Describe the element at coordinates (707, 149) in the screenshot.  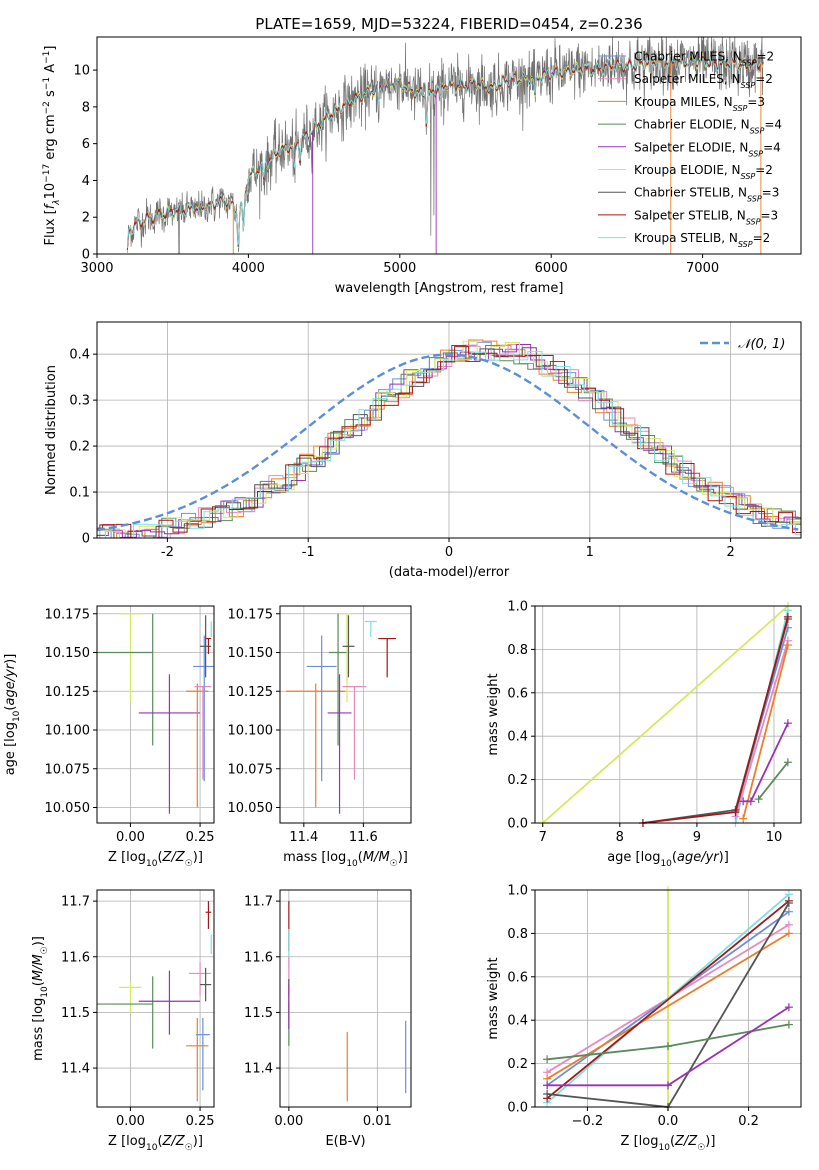
I see `legend-label: Salpeter ELODIE, NSSP=4` at that location.